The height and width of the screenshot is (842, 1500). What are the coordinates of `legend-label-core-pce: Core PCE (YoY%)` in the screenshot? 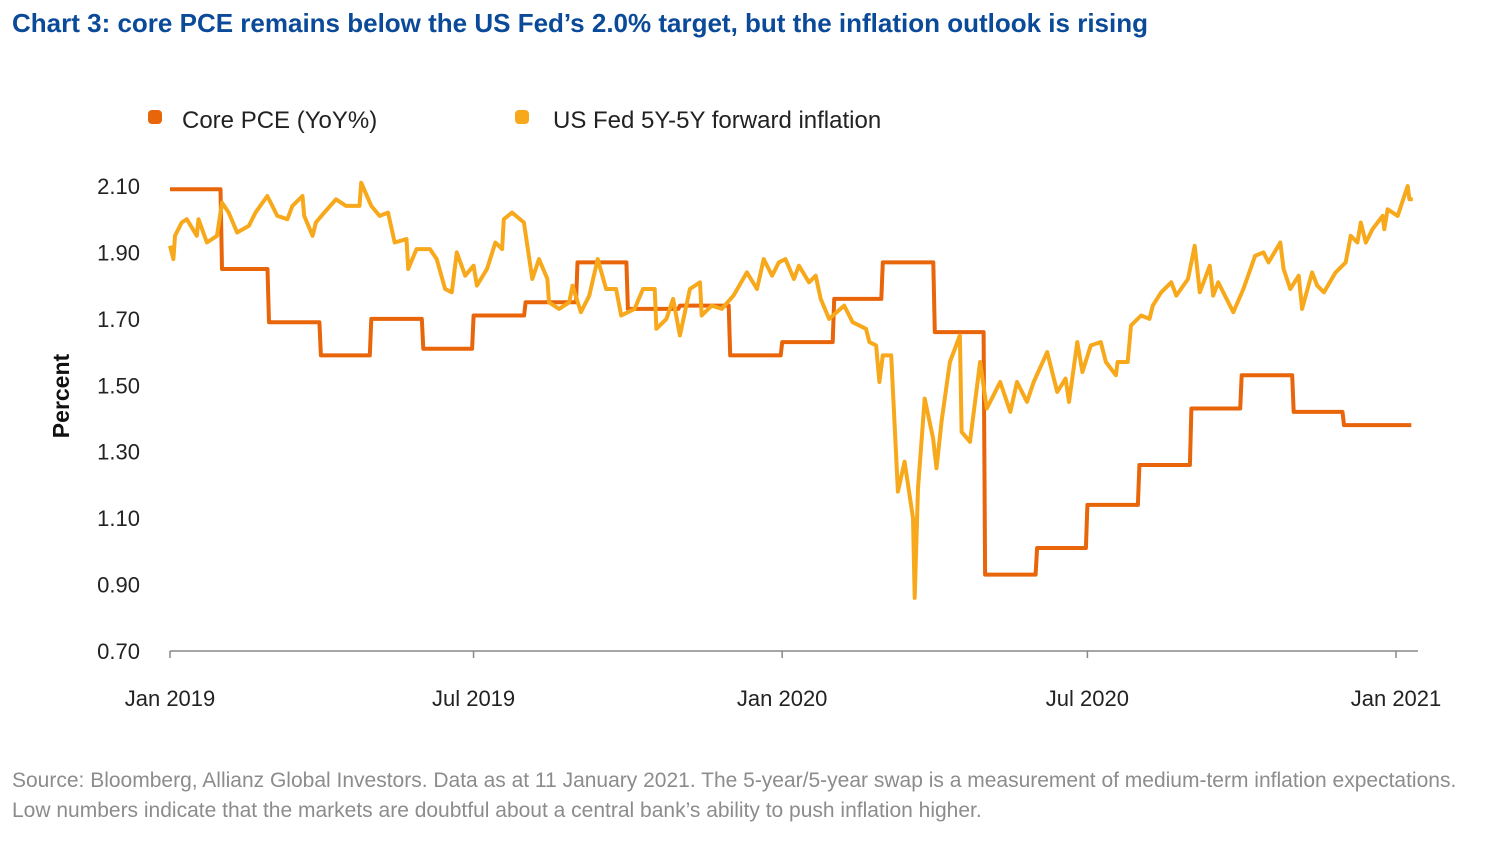 It's located at (279, 120).